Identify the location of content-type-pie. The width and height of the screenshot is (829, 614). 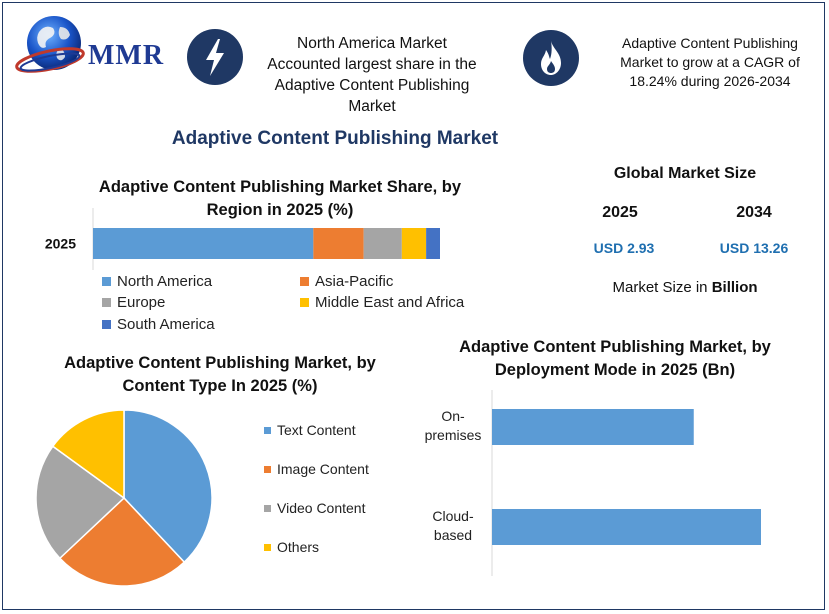
(124, 498).